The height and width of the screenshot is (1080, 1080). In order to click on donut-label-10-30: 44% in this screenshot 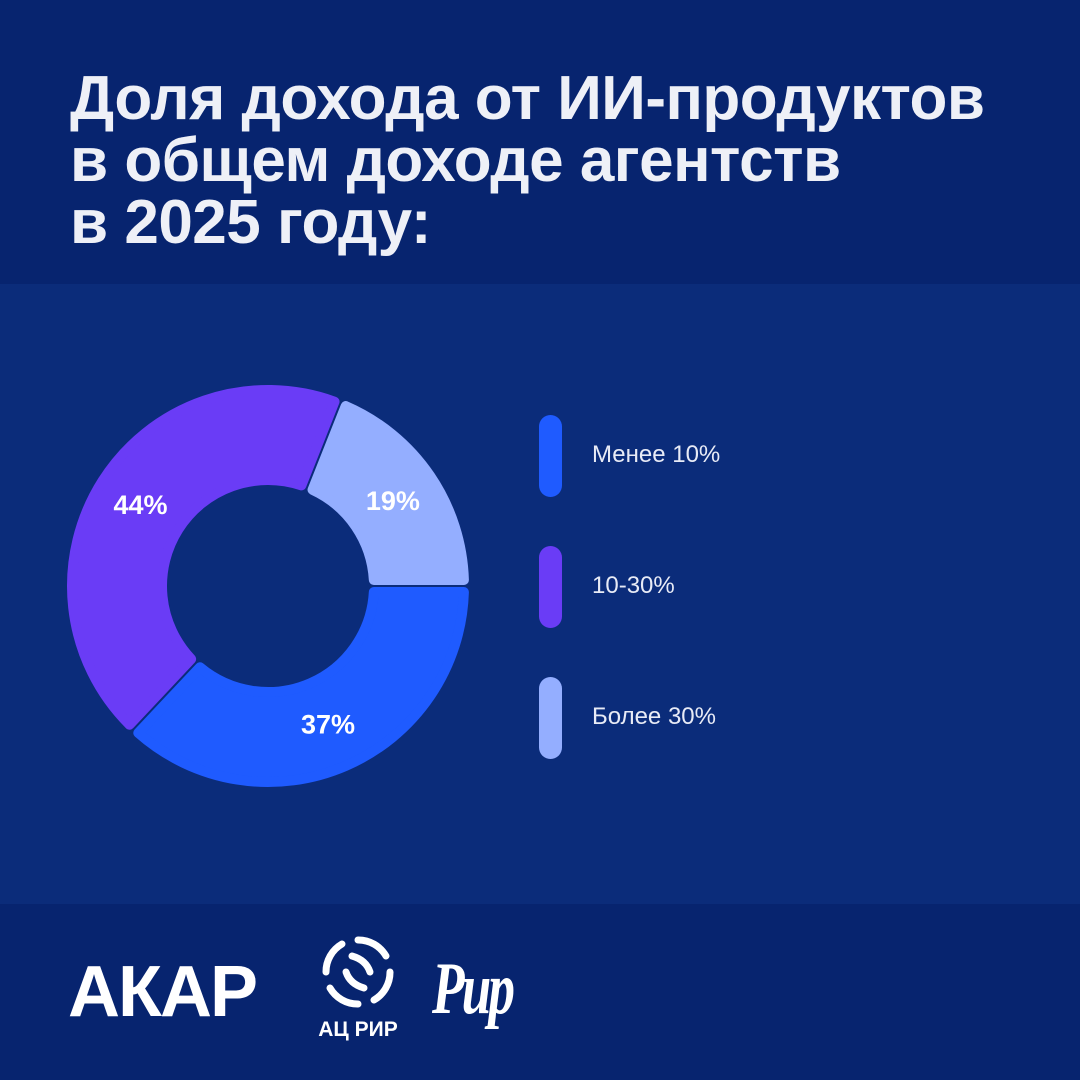, I will do `click(140, 505)`.